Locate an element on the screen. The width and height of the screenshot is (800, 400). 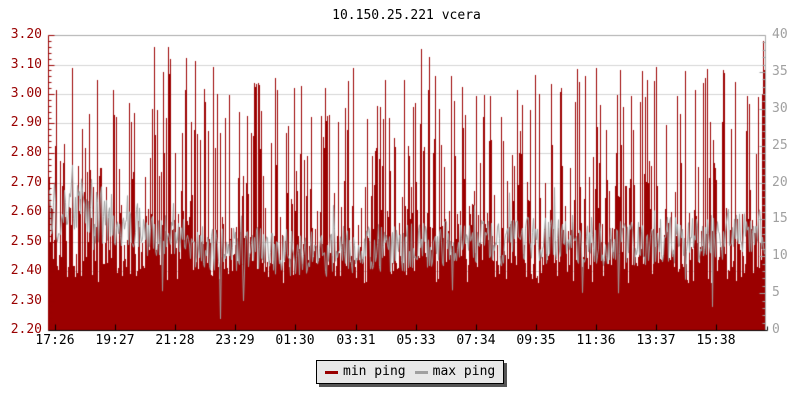
max-ping-swatch-icon is located at coordinates (421, 372).